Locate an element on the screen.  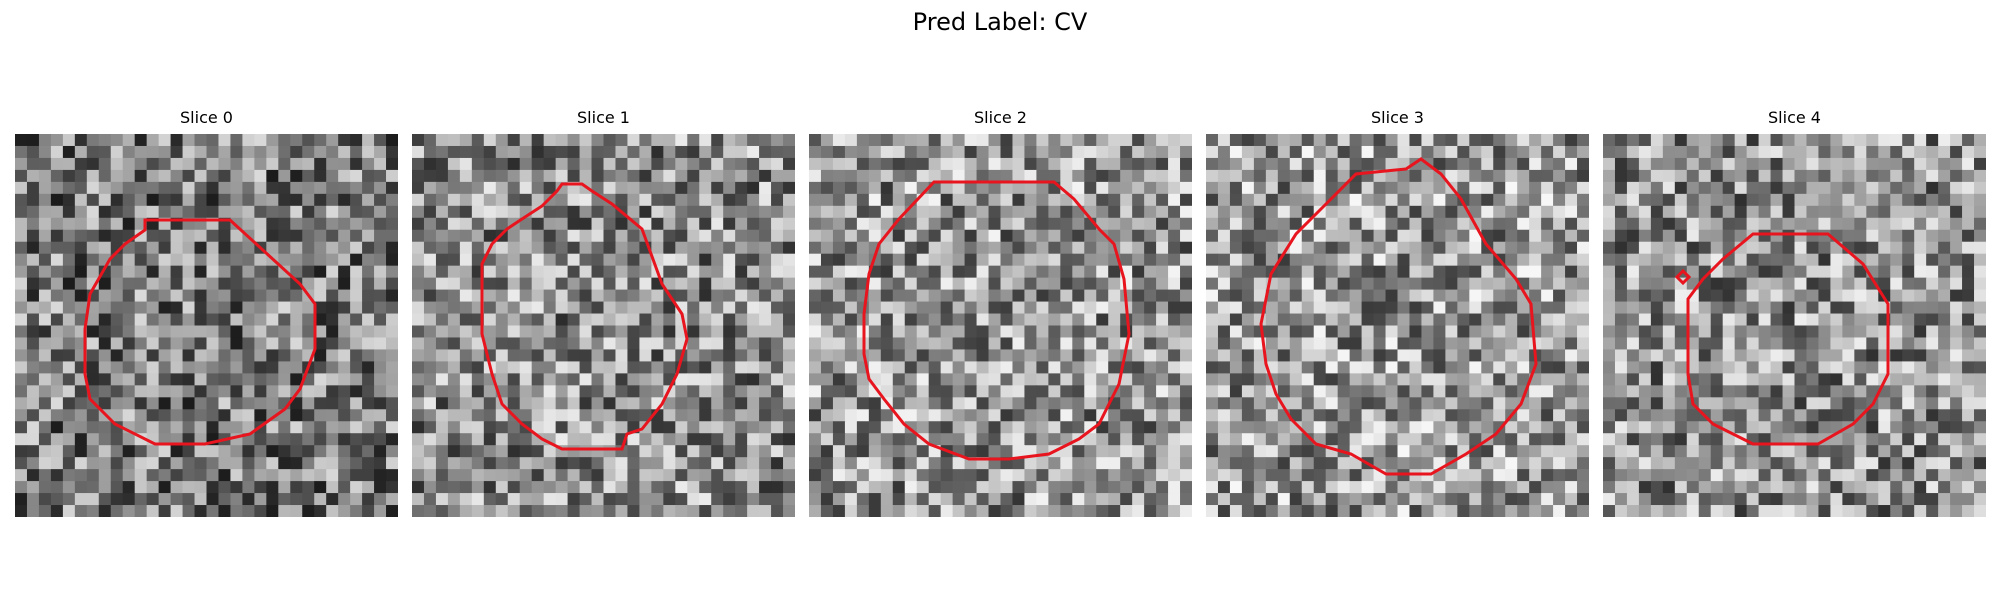
slice-panel-3: Slice 3 is located at coordinates (1397, 311).